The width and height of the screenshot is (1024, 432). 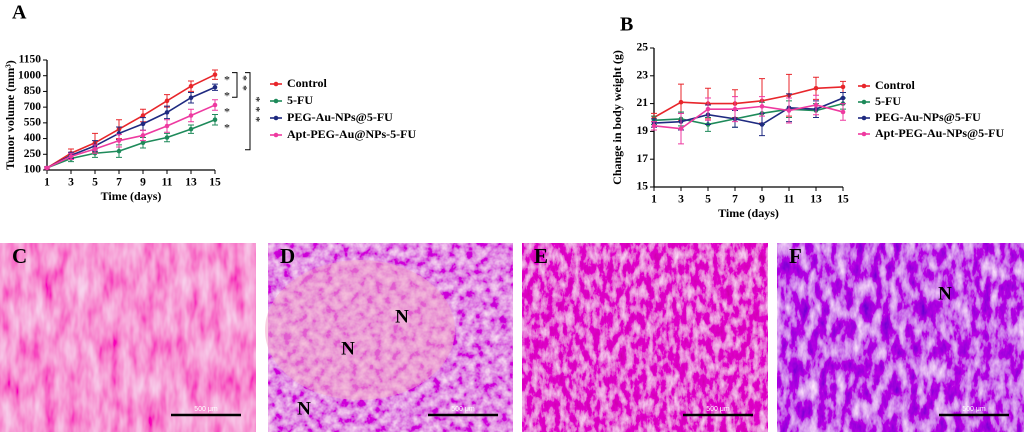 What do you see at coordinates (617, 117) in the screenshot?
I see `y-axis-label: Change in body weight (g)` at bounding box center [617, 117].